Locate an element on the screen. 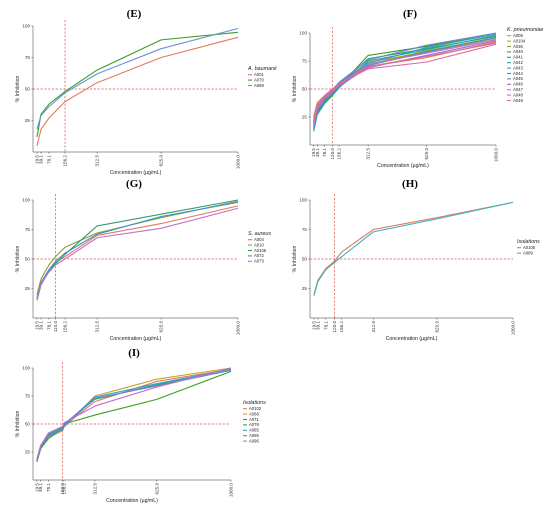 This screenshot has height=514, width=550. series-line-a070 is located at coordinates (137, 84).